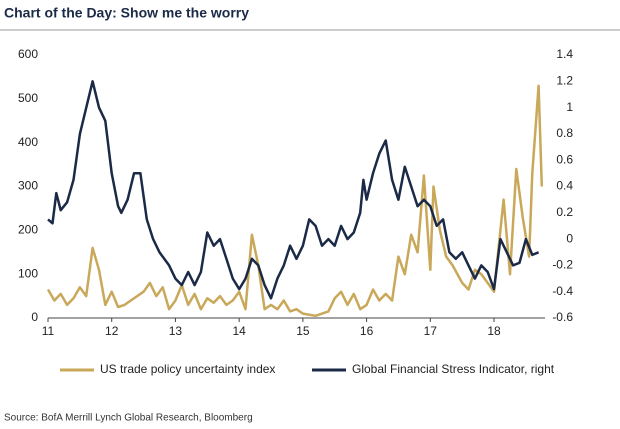 The height and width of the screenshot is (429, 620). I want to click on y2-tick-label: -0.2, so click(562, 265).